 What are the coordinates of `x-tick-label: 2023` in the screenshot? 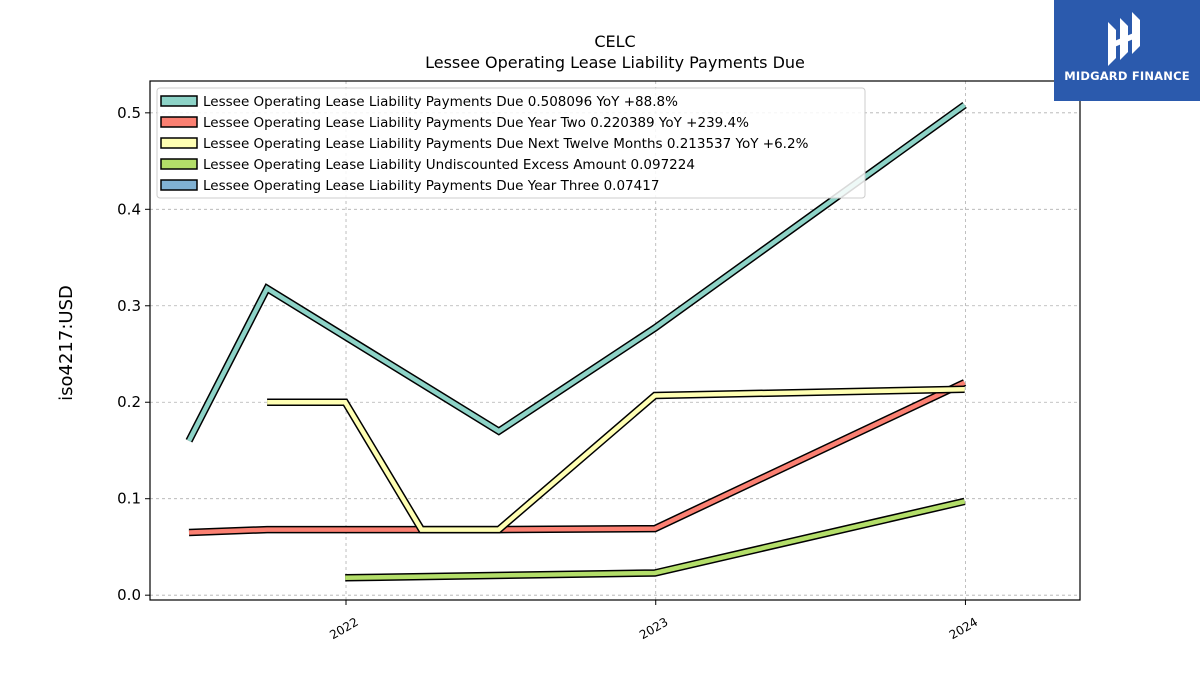 It's located at (653, 628).